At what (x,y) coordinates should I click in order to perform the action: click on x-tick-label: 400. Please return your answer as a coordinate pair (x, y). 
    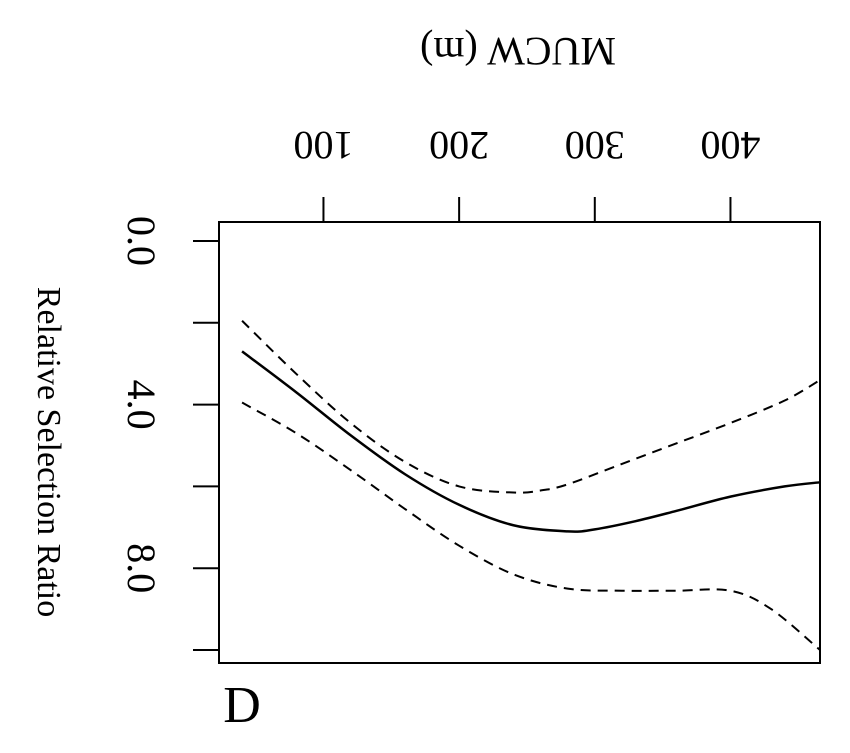
    Looking at the image, I should click on (730, 145).